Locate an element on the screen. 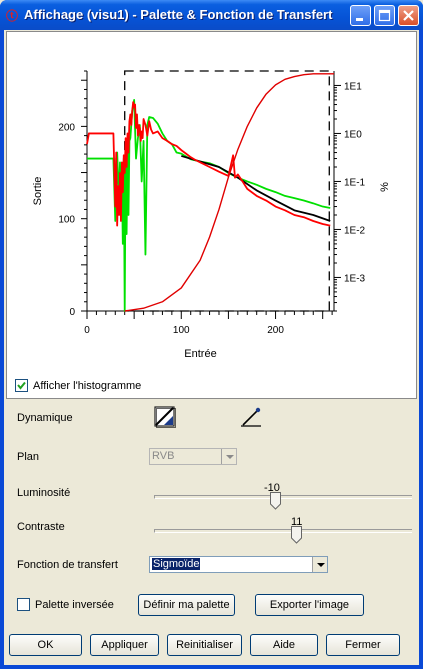  maximize-icon is located at coordinates (384, 15).